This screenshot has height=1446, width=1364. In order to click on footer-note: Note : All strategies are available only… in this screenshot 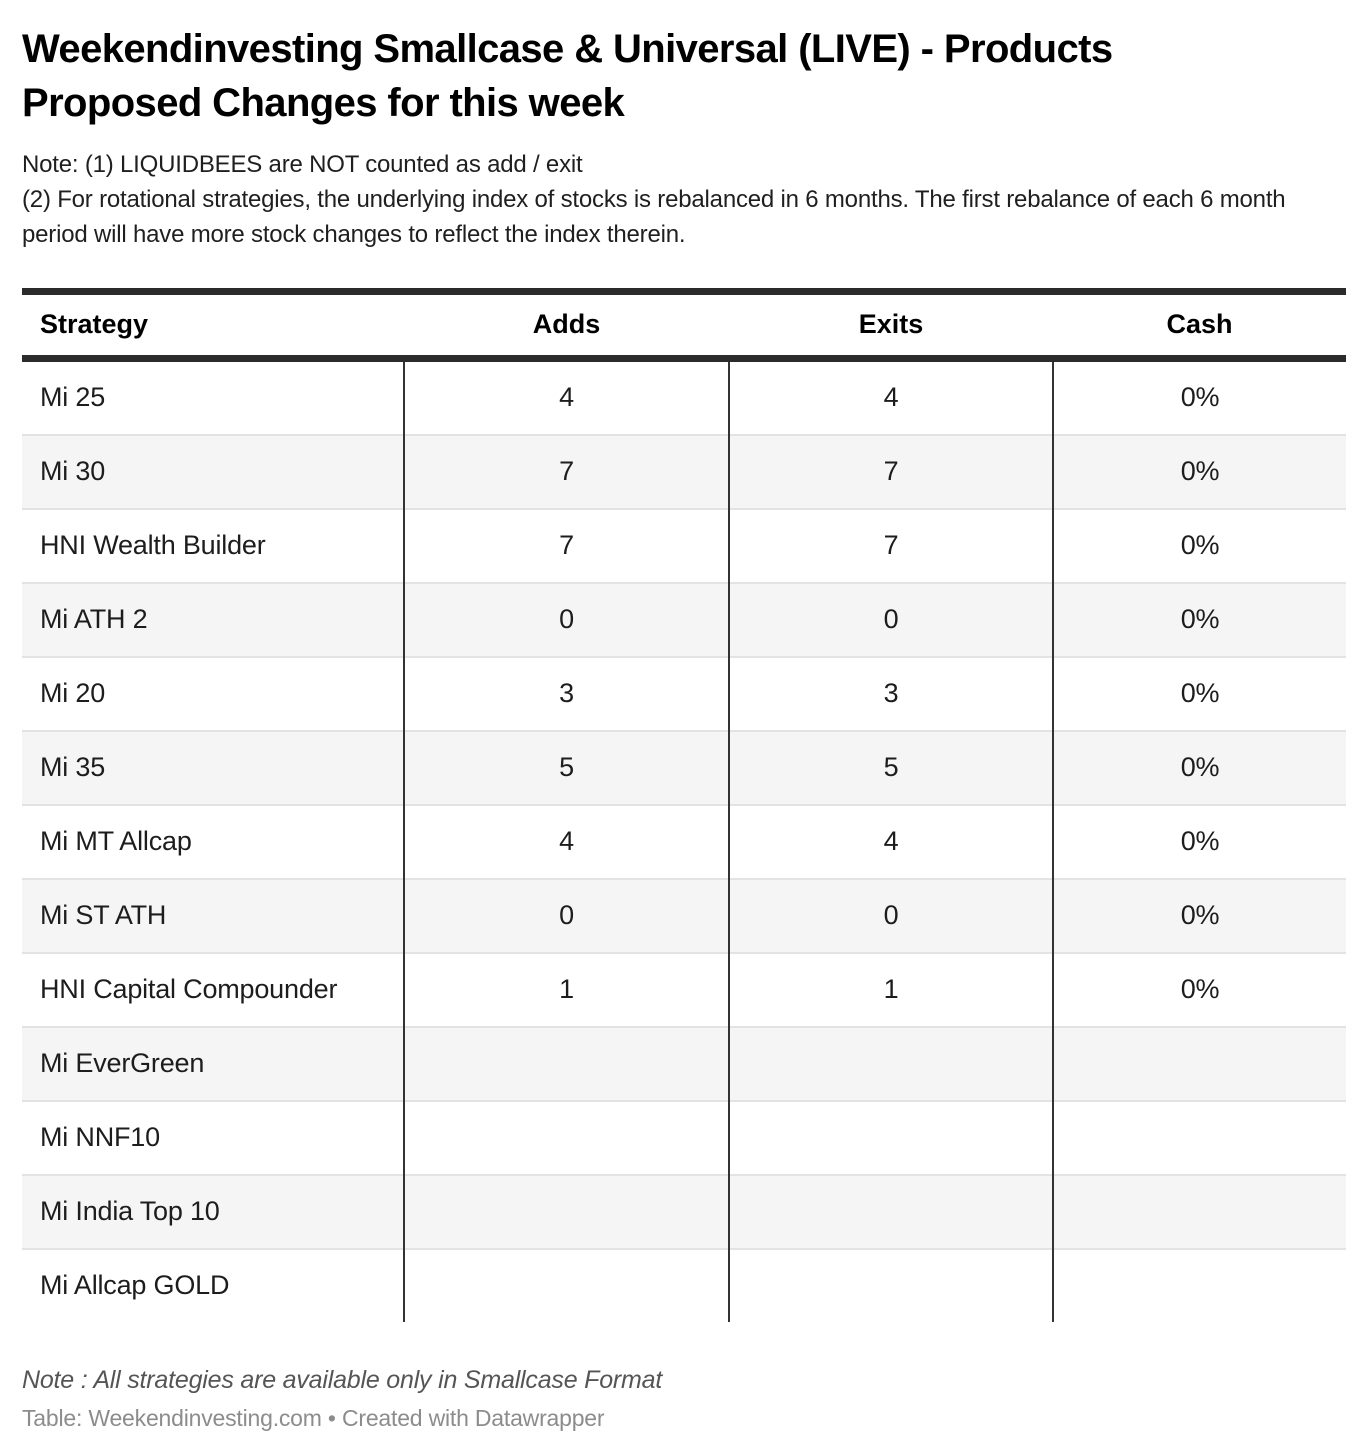, I will do `click(342, 1379)`.